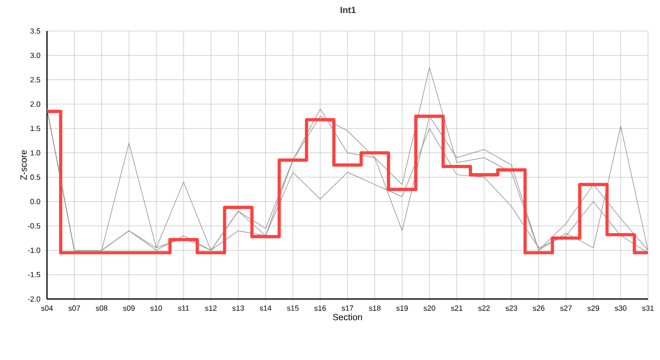 The height and width of the screenshot is (360, 660). What do you see at coordinates (347, 317) in the screenshot?
I see `x-axis-title: Section` at bounding box center [347, 317].